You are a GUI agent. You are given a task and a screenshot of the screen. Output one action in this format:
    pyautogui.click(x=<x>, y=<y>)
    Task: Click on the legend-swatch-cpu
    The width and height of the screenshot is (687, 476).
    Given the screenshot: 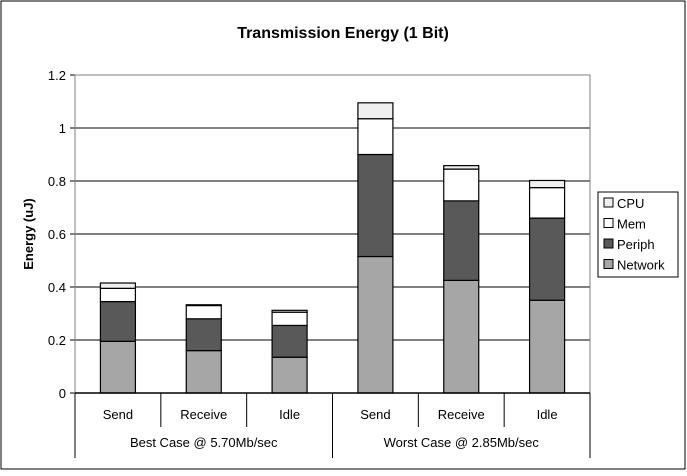 What is the action you would take?
    pyautogui.click(x=608, y=202)
    